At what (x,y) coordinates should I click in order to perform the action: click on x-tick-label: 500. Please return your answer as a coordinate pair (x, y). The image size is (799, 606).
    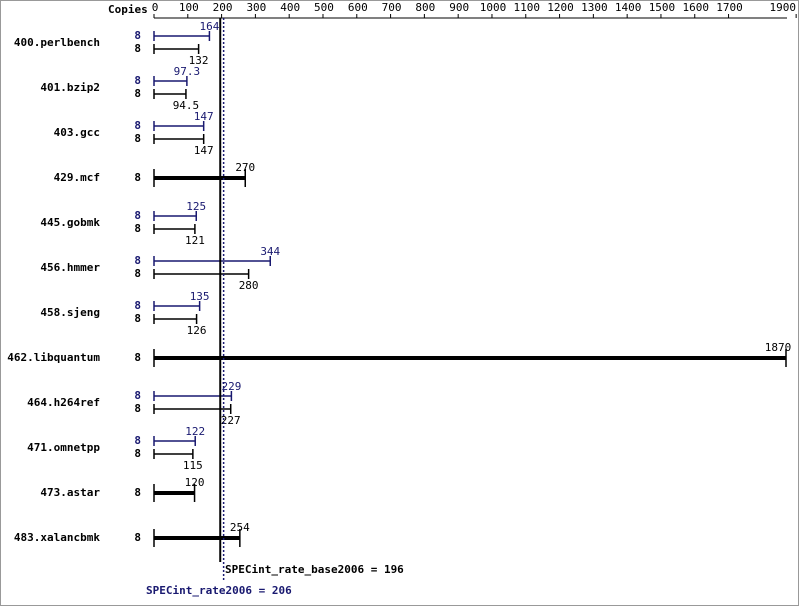
    Looking at the image, I should click on (324, 7).